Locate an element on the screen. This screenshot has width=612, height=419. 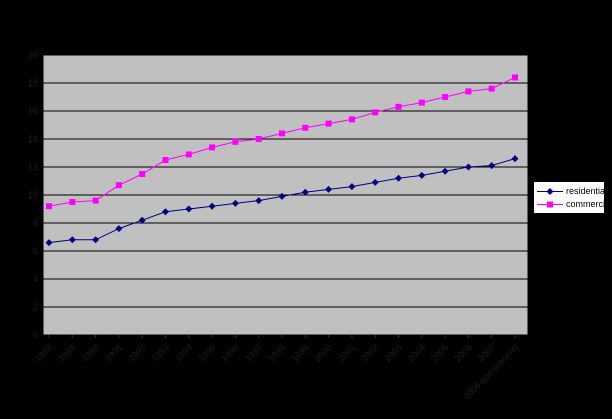
x-axis-tick-label: 1994 is located at coordinates (183, 352).